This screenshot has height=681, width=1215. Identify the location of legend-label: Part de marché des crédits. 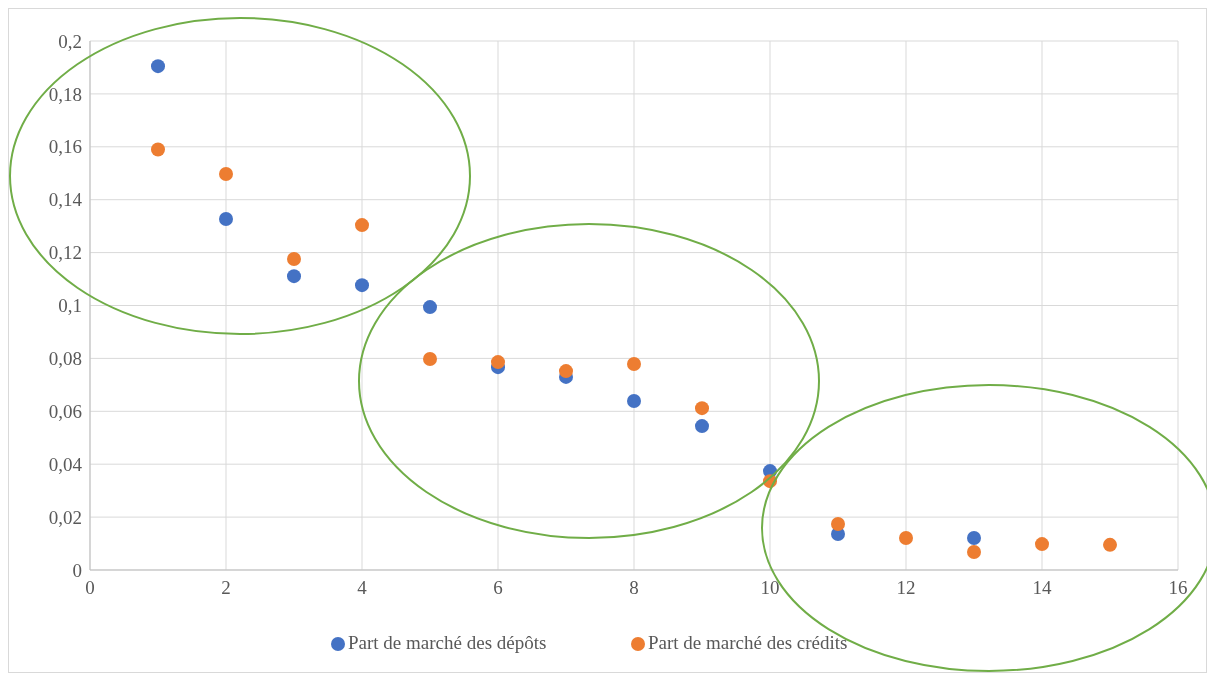
(748, 642).